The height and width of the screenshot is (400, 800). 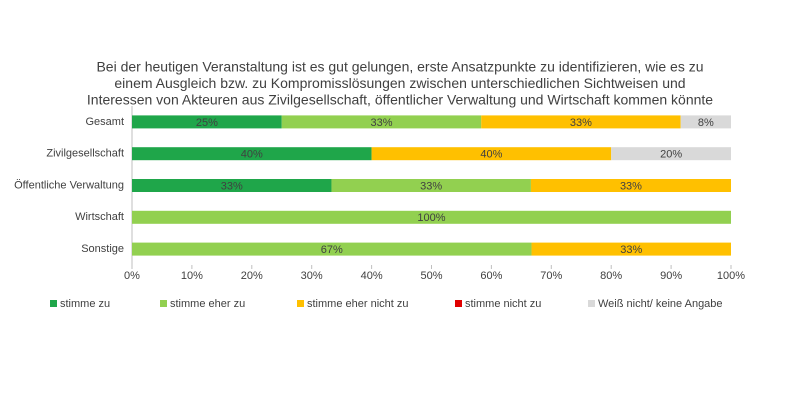 I want to click on x-tick-label: 70%, so click(x=551, y=276).